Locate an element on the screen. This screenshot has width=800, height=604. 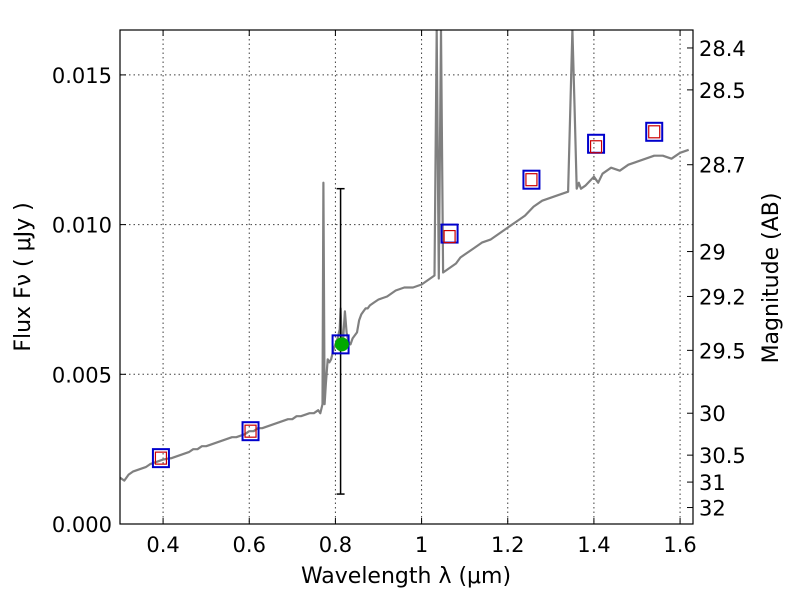
y-tick-label: 0.015 is located at coordinates (82, 76).